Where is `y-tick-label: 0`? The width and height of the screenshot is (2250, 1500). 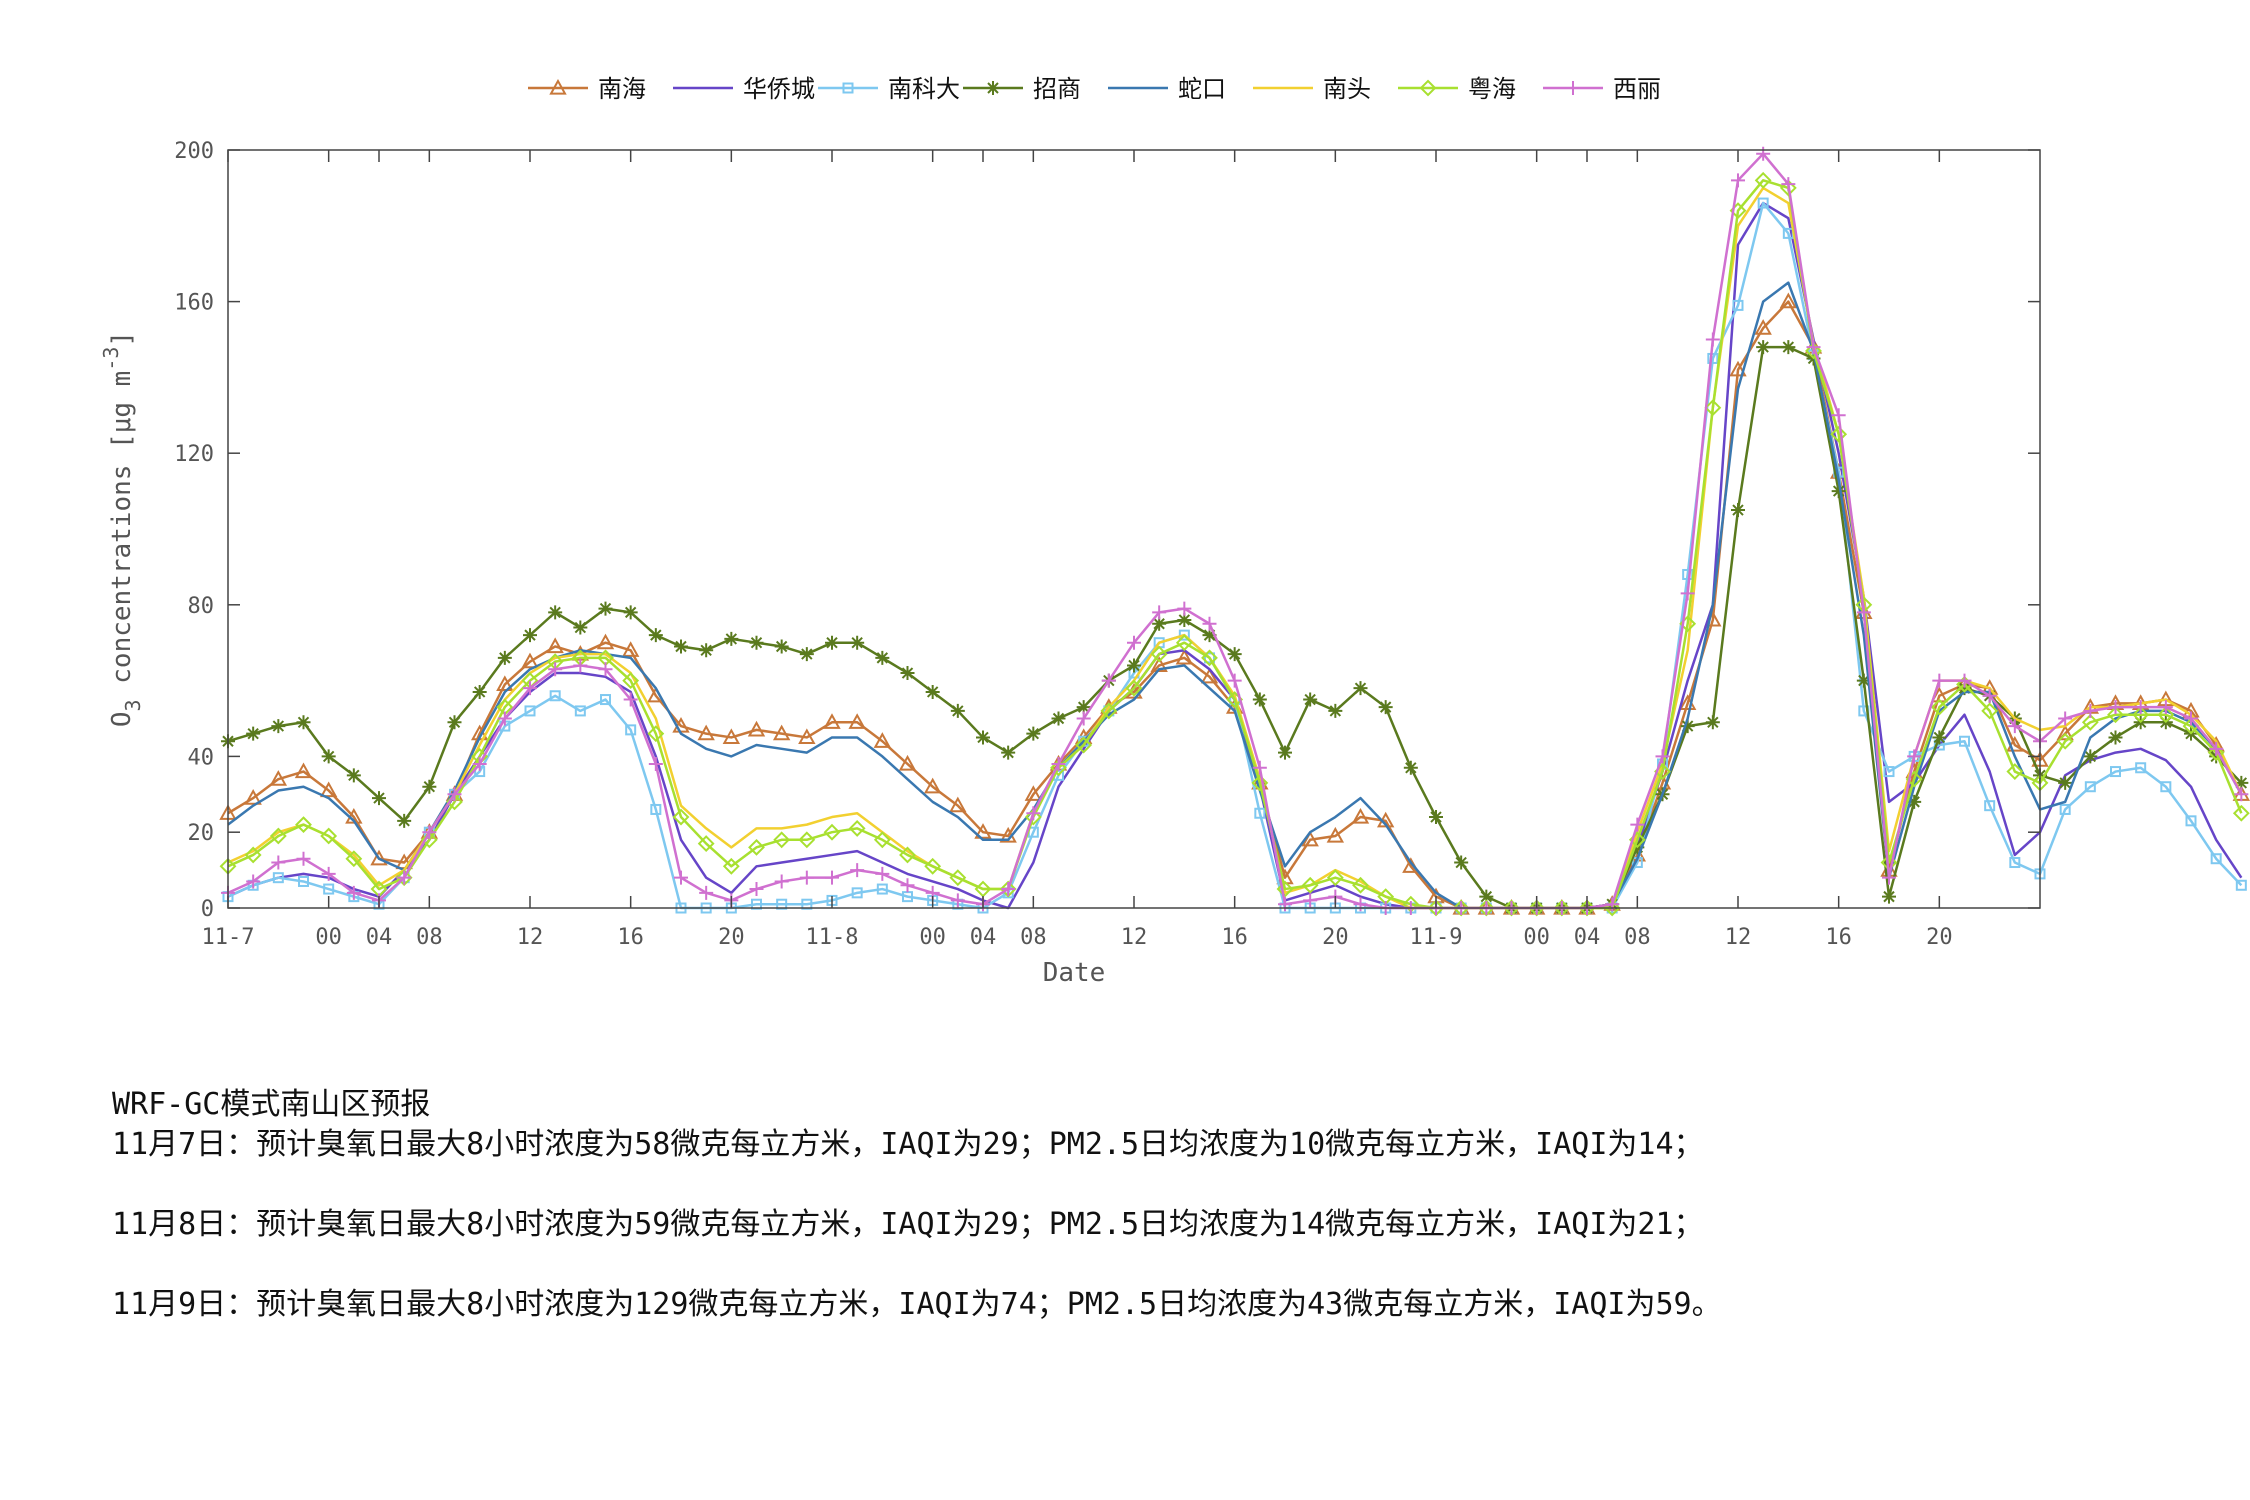 y-tick-label: 0 is located at coordinates (207, 909).